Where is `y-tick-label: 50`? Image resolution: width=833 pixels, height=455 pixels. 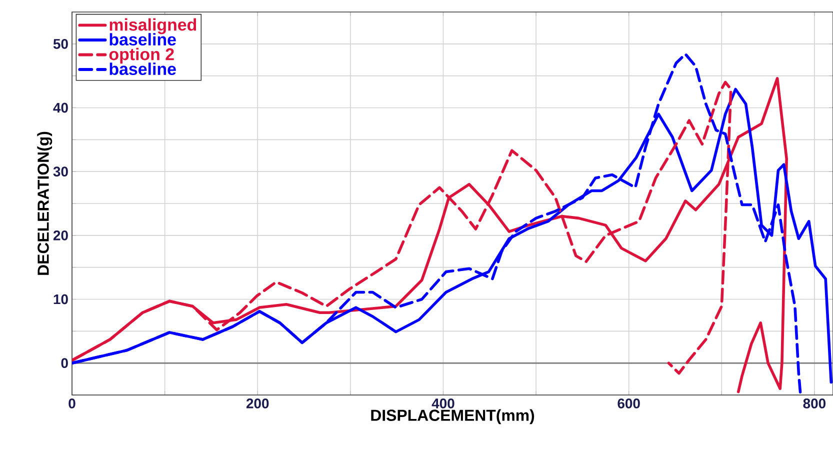 y-tick-label: 50 is located at coordinates (60, 43).